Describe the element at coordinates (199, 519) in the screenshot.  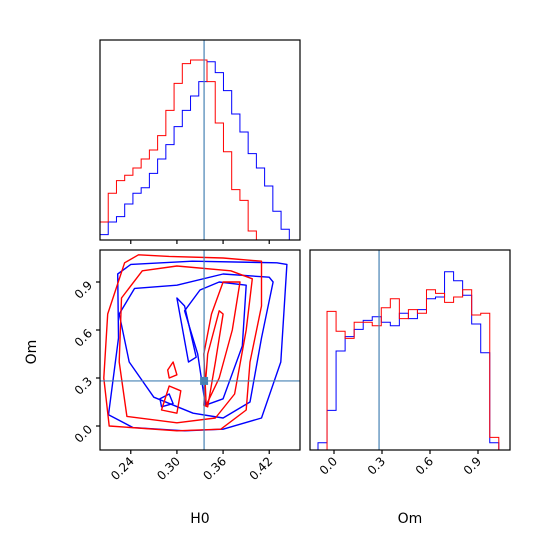
I see `h0-axis-label: H0` at that location.